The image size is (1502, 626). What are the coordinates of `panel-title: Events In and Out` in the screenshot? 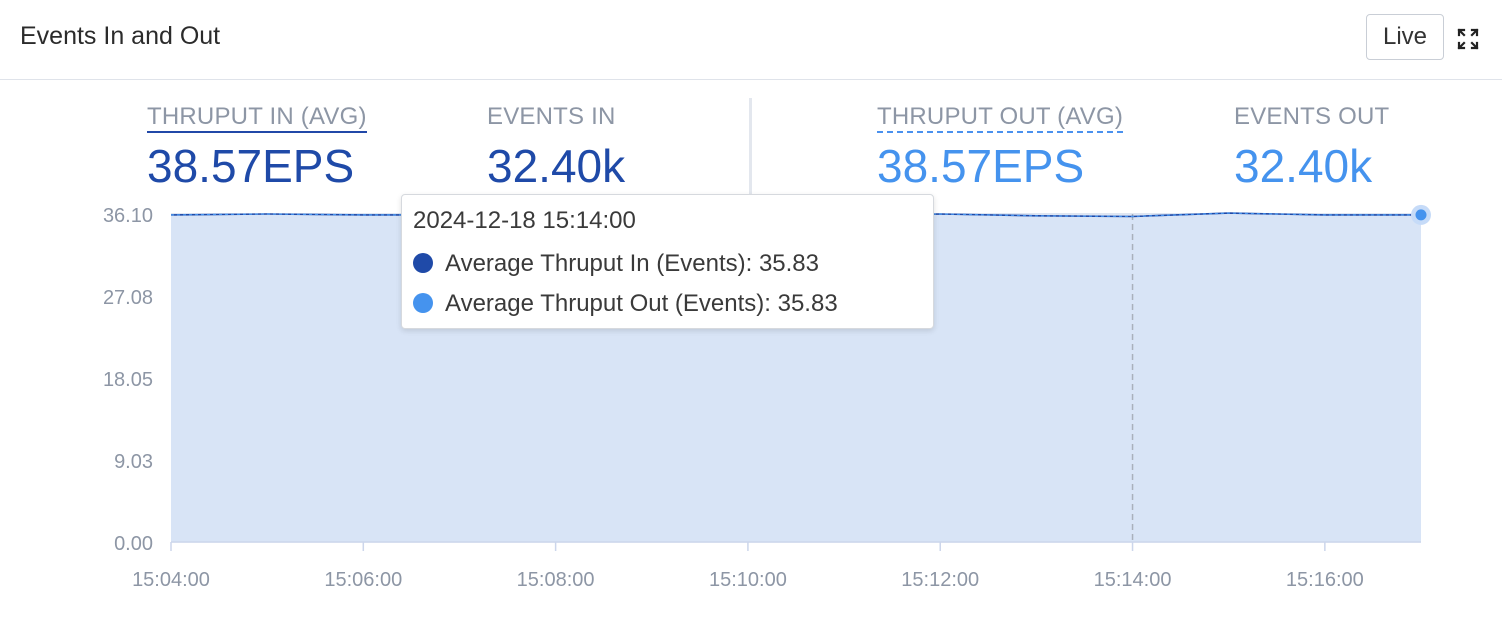 It's located at (120, 36).